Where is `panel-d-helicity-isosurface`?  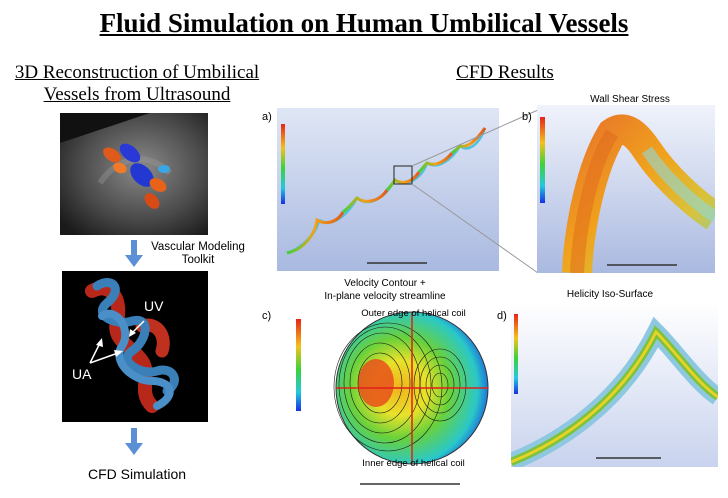
panel-d-helicity-isosurface is located at coordinates (615, 386).